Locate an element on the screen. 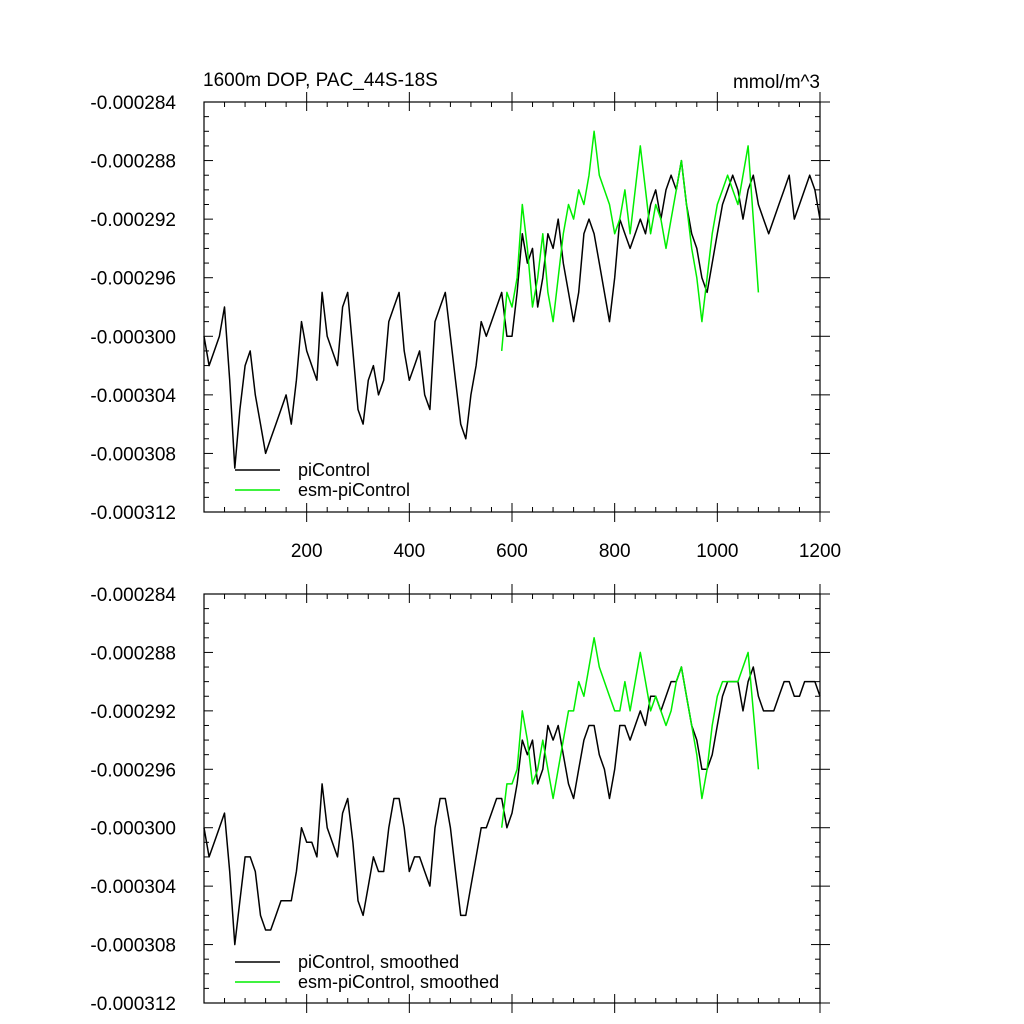 The image size is (1024, 1024). x-tick-label: 200 is located at coordinates (307, 551).